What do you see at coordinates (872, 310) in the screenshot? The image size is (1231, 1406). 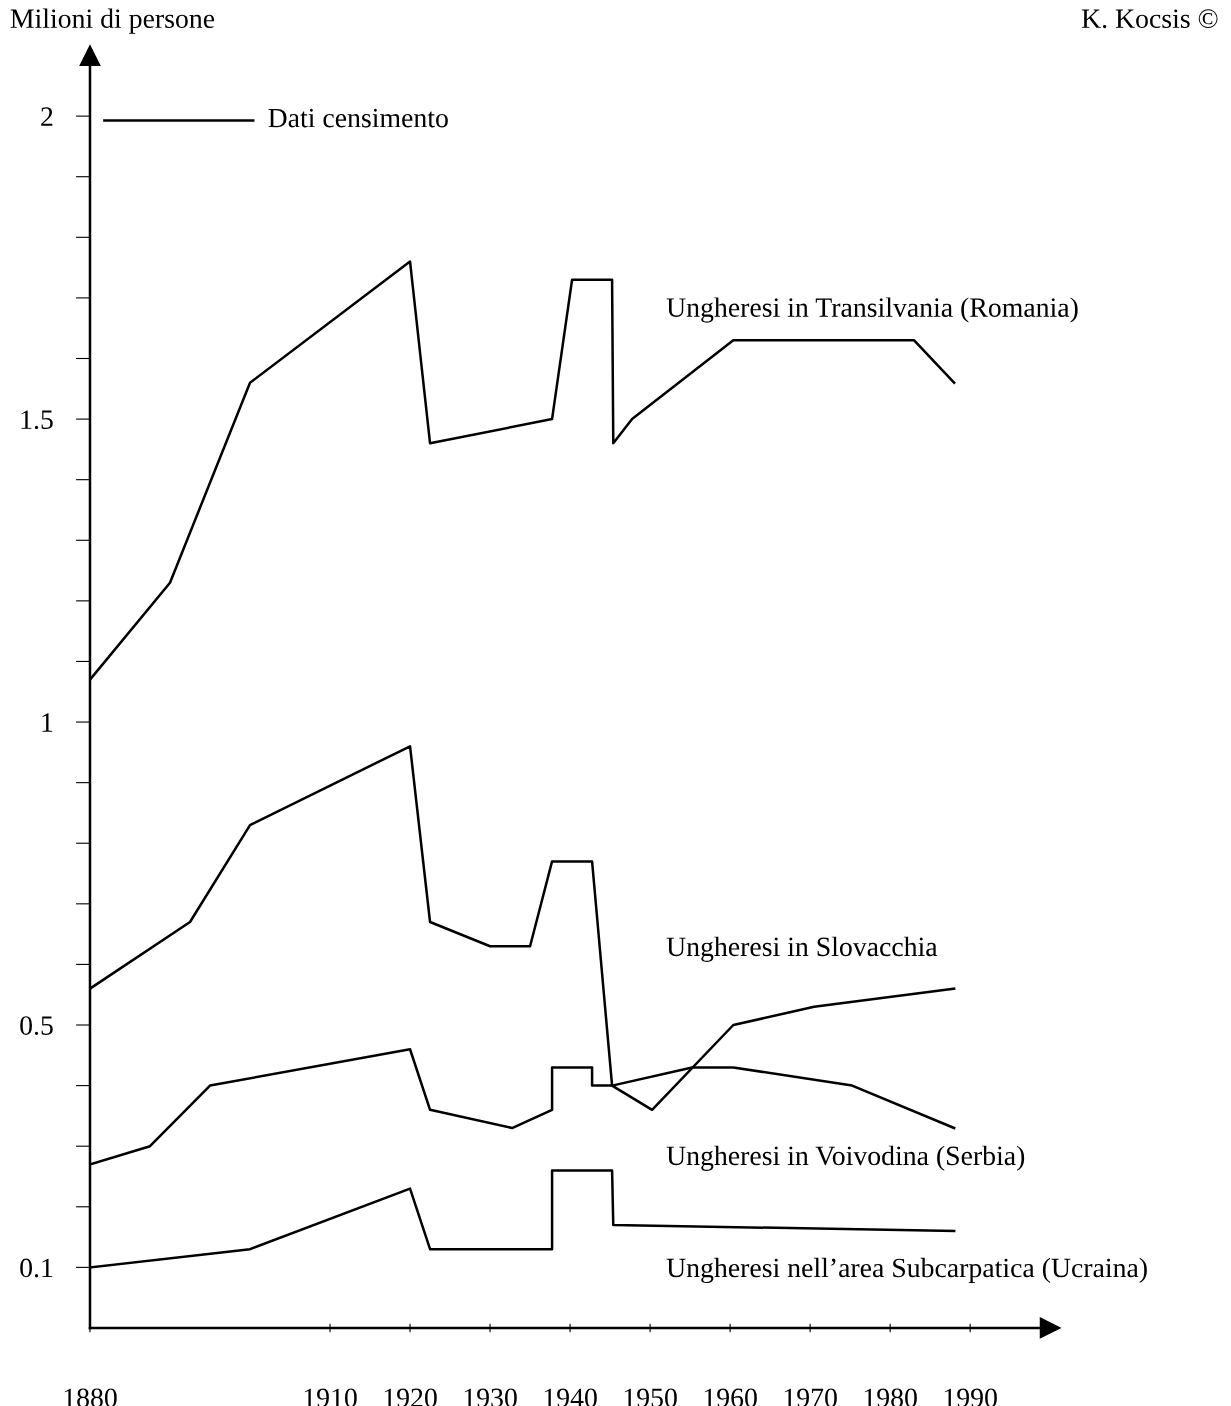 I see `series-label: Ungheresi in Transilvania (Romania)` at bounding box center [872, 310].